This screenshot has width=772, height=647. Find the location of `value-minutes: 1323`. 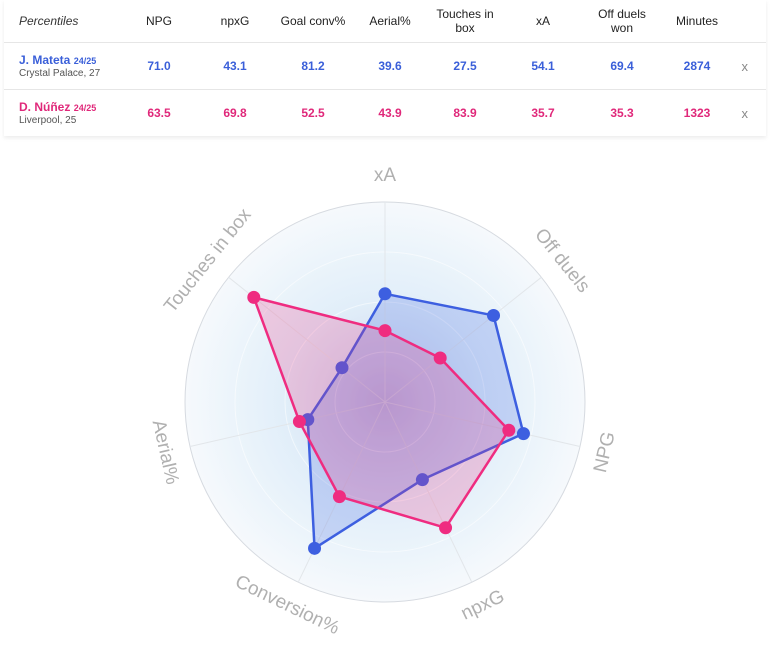

value-minutes: 1323 is located at coordinates (697, 113).